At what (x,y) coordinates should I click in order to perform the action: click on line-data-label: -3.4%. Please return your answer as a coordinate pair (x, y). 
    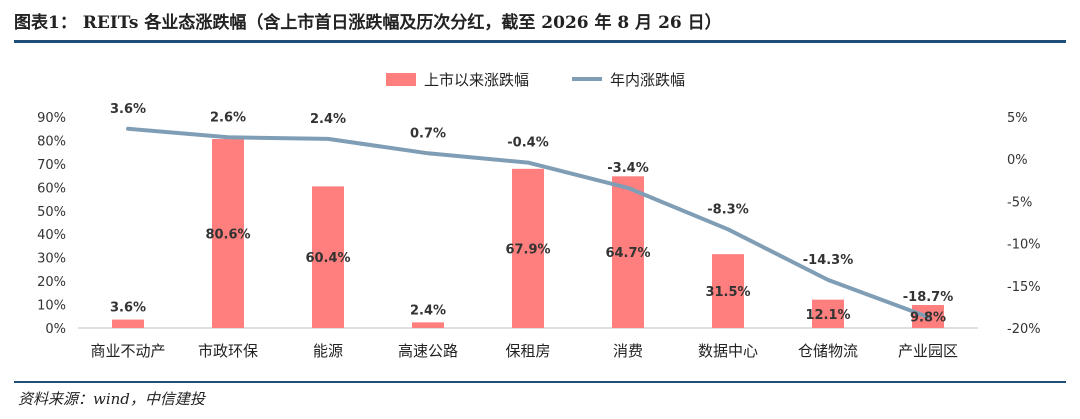
    Looking at the image, I should click on (627, 168).